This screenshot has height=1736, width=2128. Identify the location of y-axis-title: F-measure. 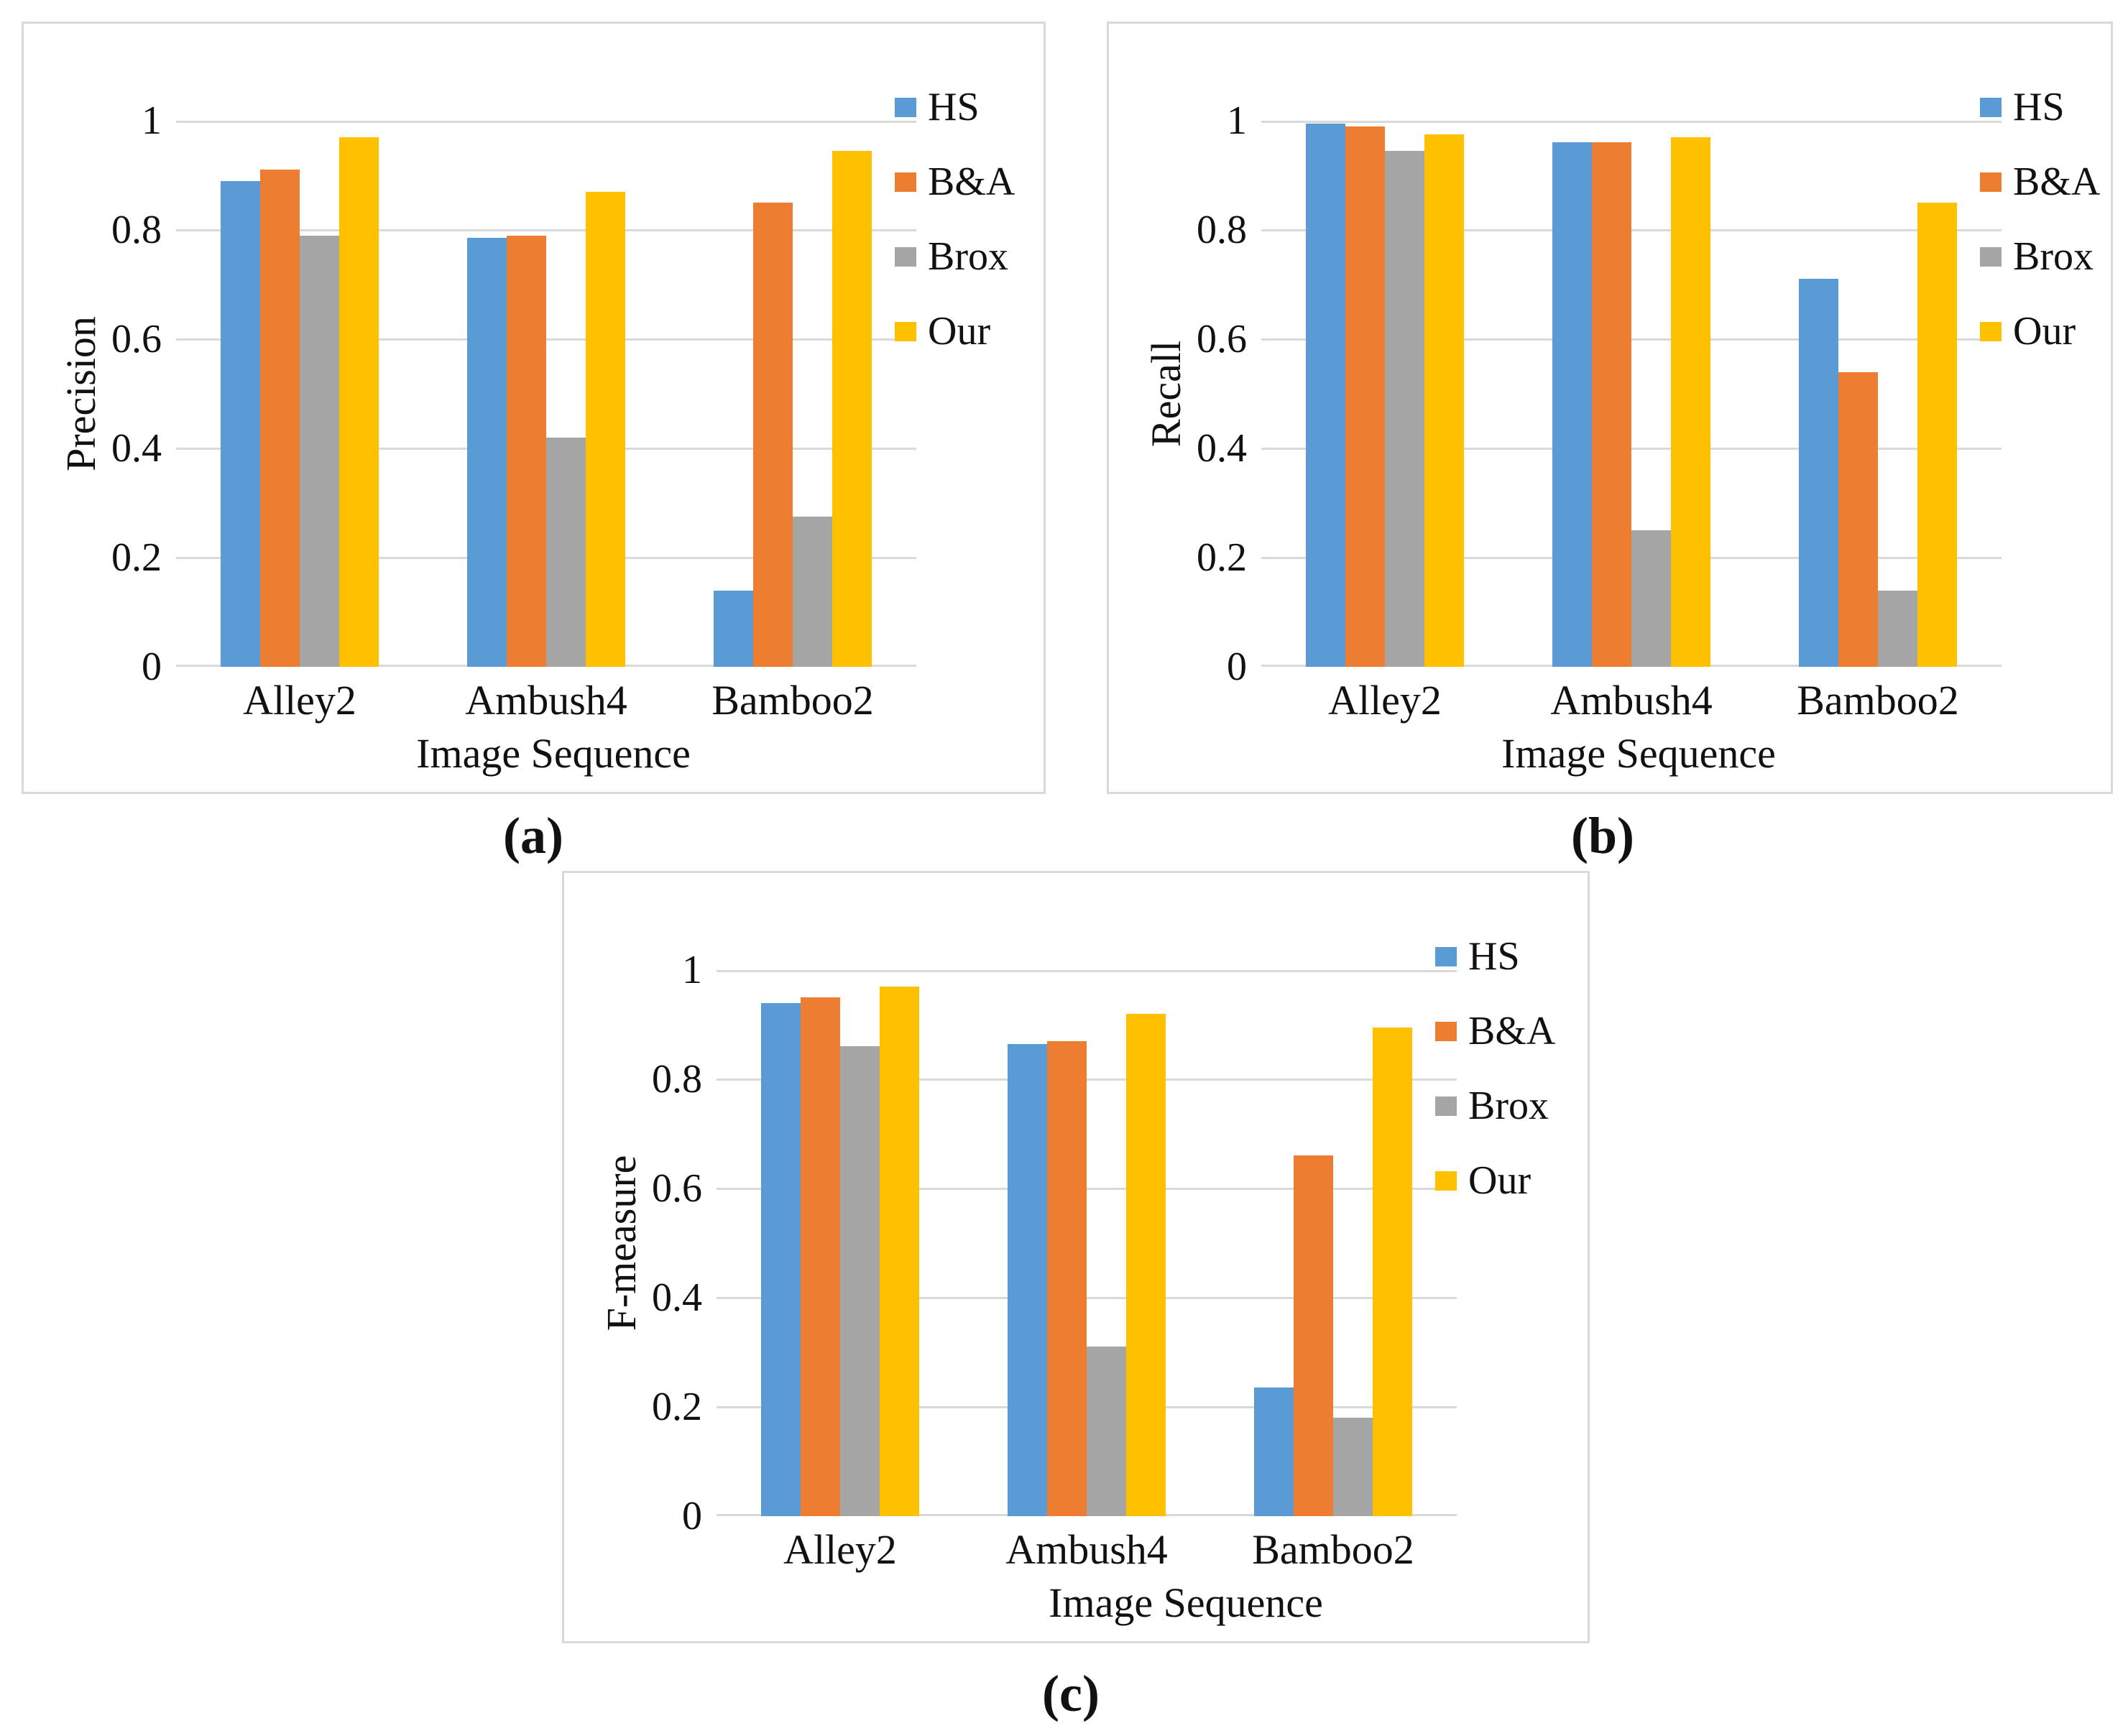
(622, 1243).